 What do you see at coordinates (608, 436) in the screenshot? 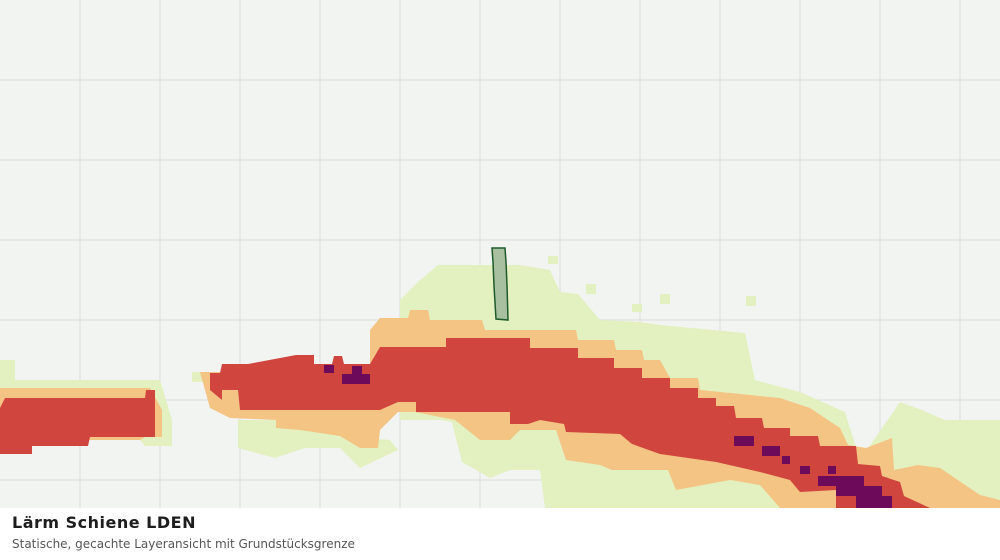
I see `noise-zone-very-high` at bounding box center [608, 436].